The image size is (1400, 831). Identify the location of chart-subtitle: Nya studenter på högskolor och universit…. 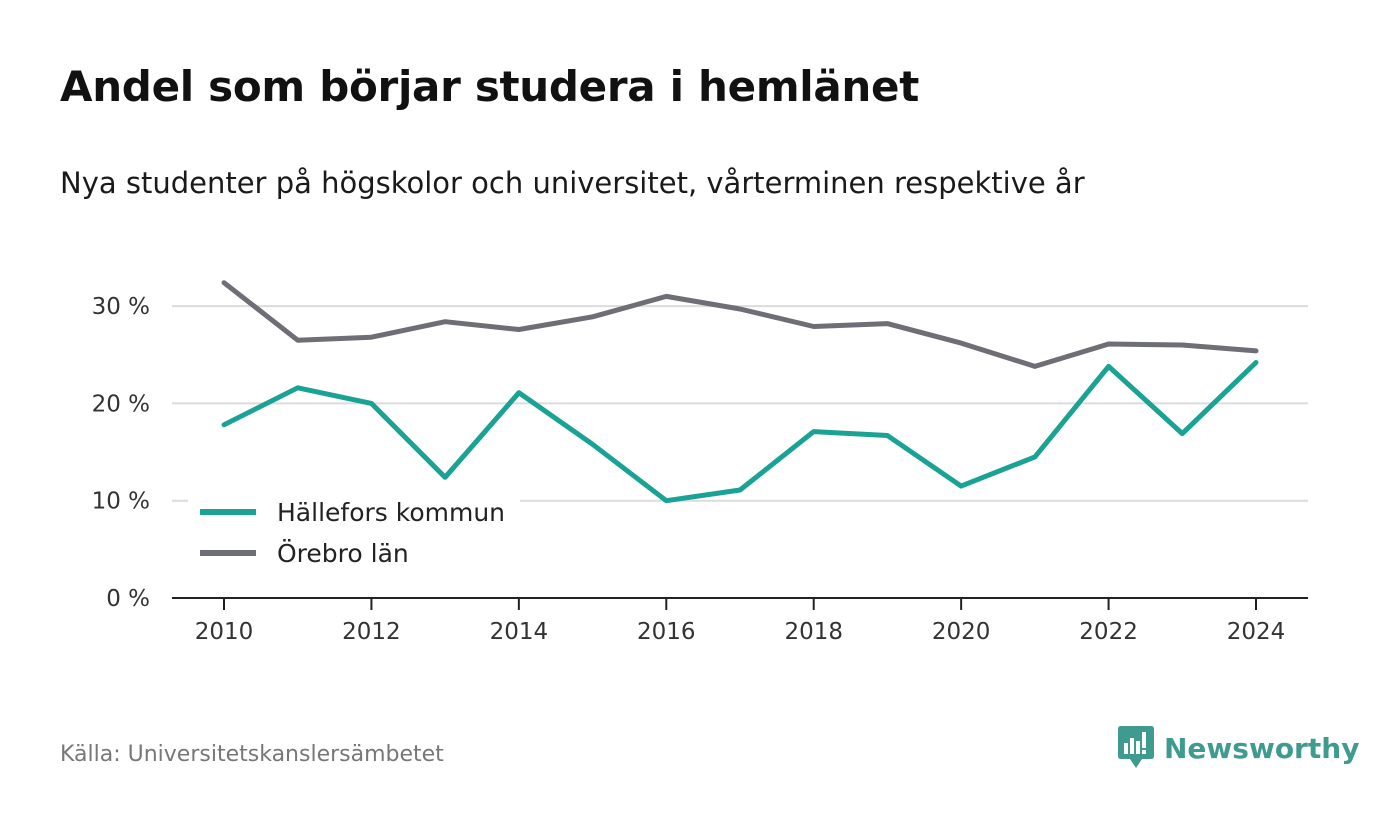
(572, 183).